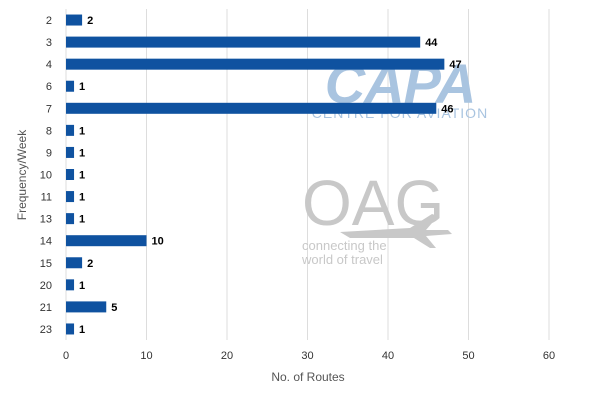 The height and width of the screenshot is (400, 600). I want to click on x-tick-label: 10, so click(146, 356).